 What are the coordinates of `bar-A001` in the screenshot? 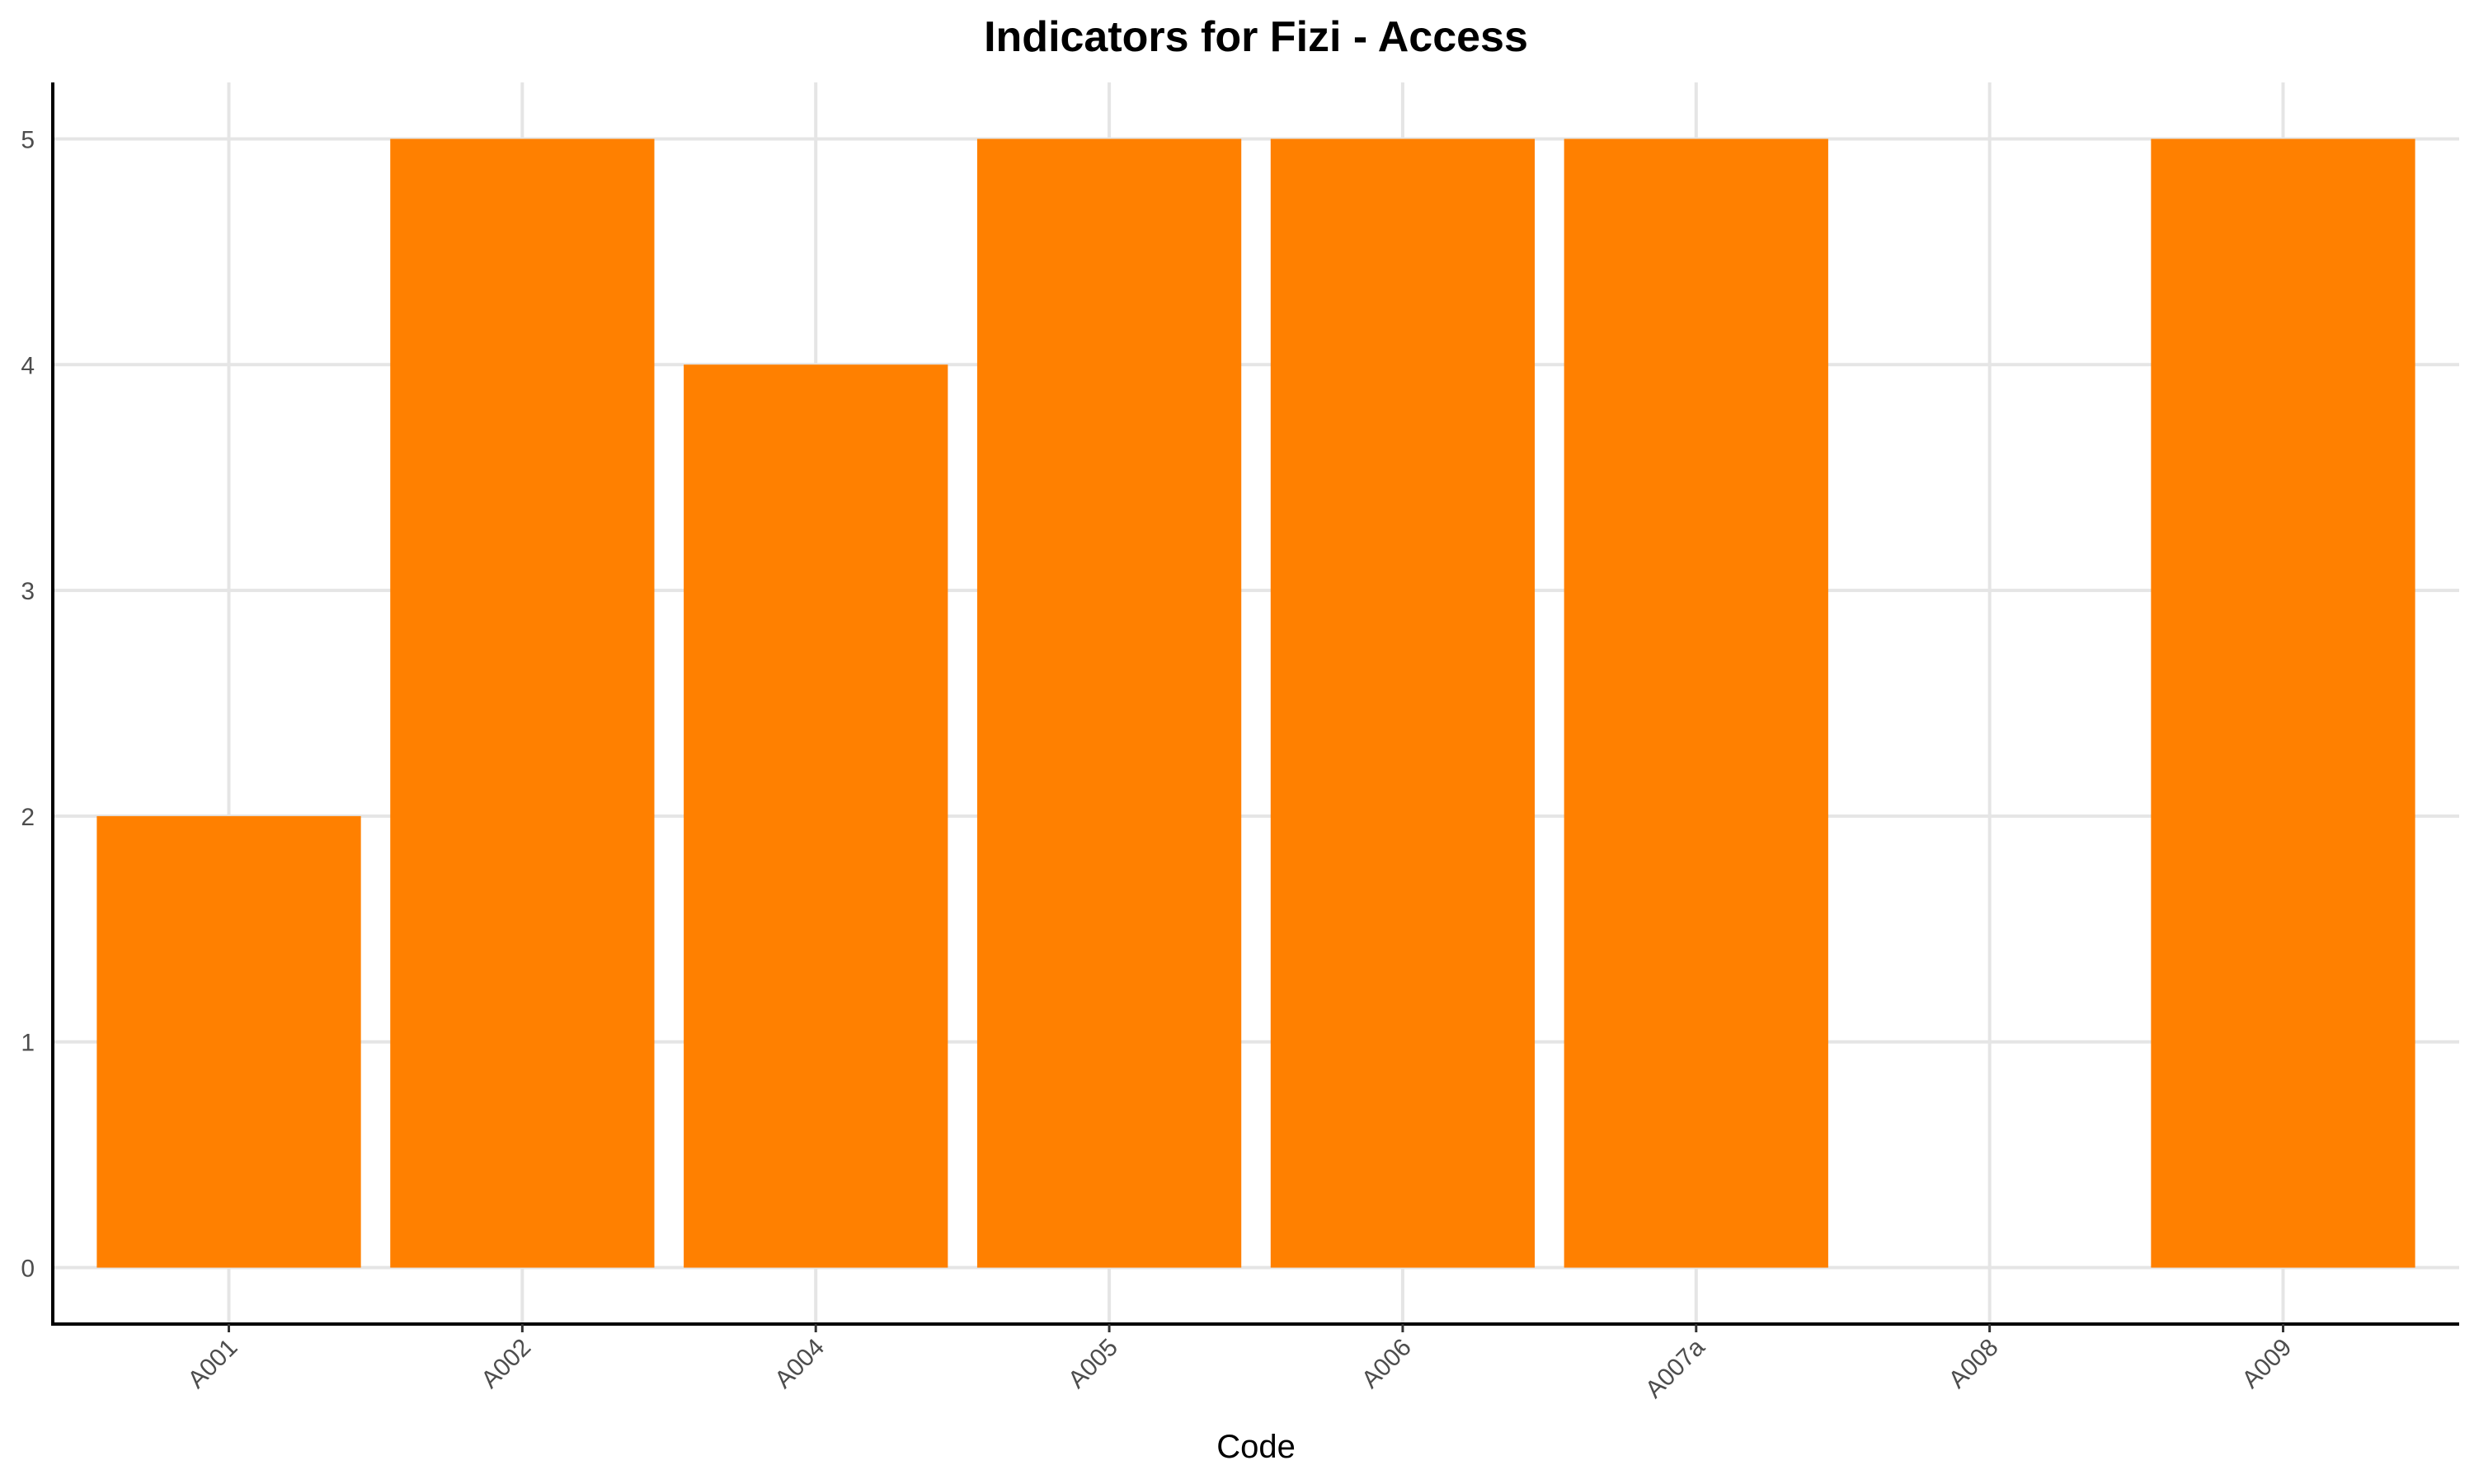 It's located at (228, 1041).